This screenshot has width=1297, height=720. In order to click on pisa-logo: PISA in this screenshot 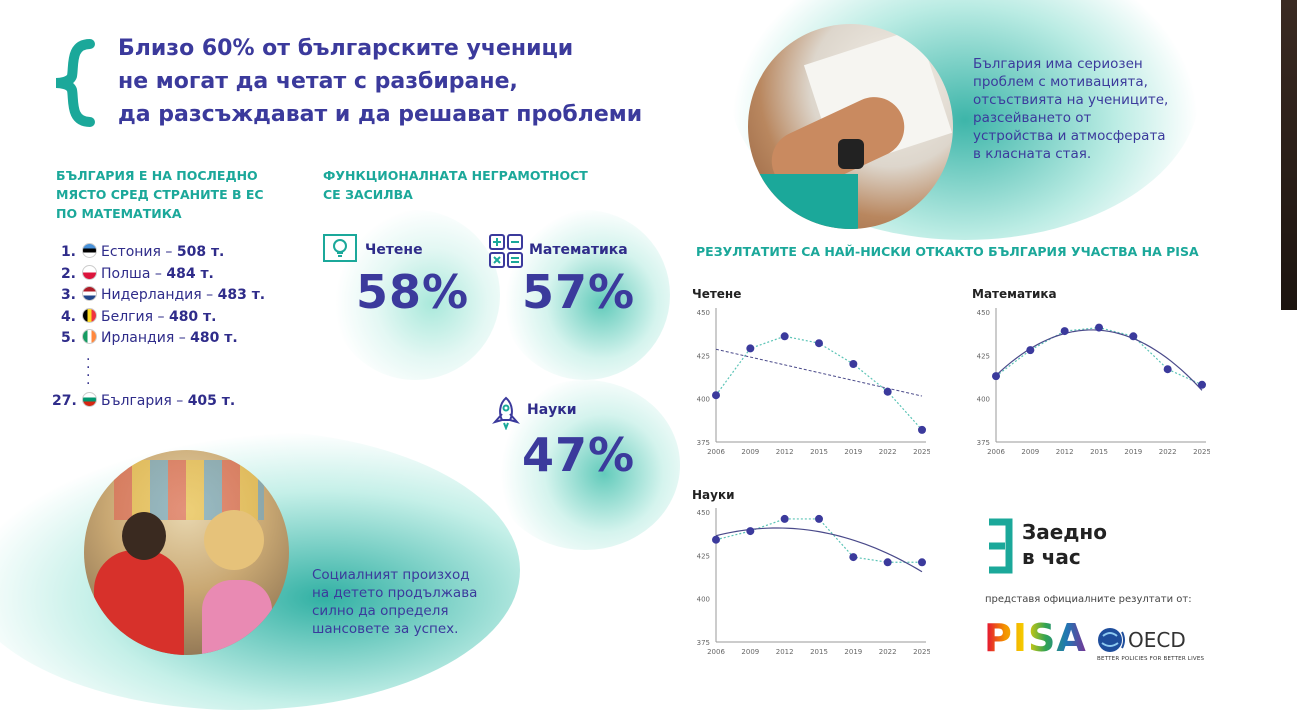, I will do `click(1035, 638)`.